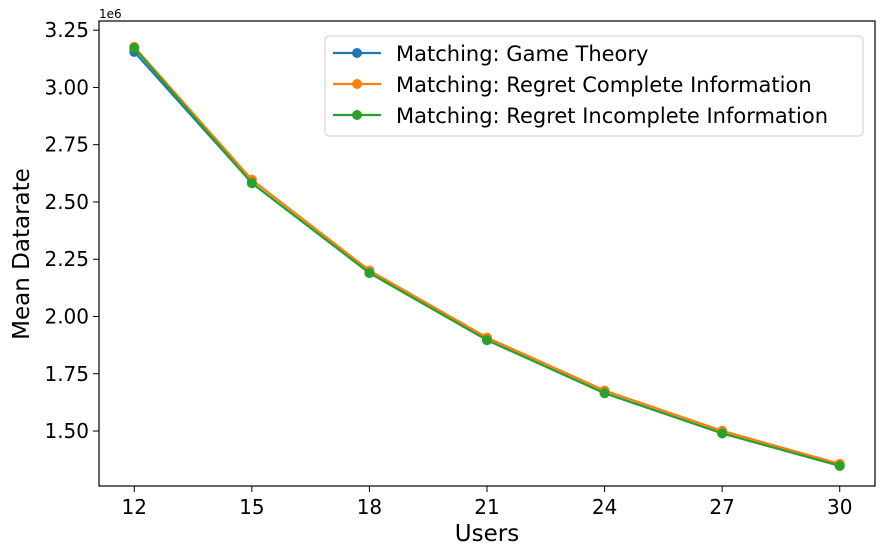 Image resolution: width=883 pixels, height=556 pixels. Describe the element at coordinates (839, 507) in the screenshot. I see `x-tick-label: 30` at that location.